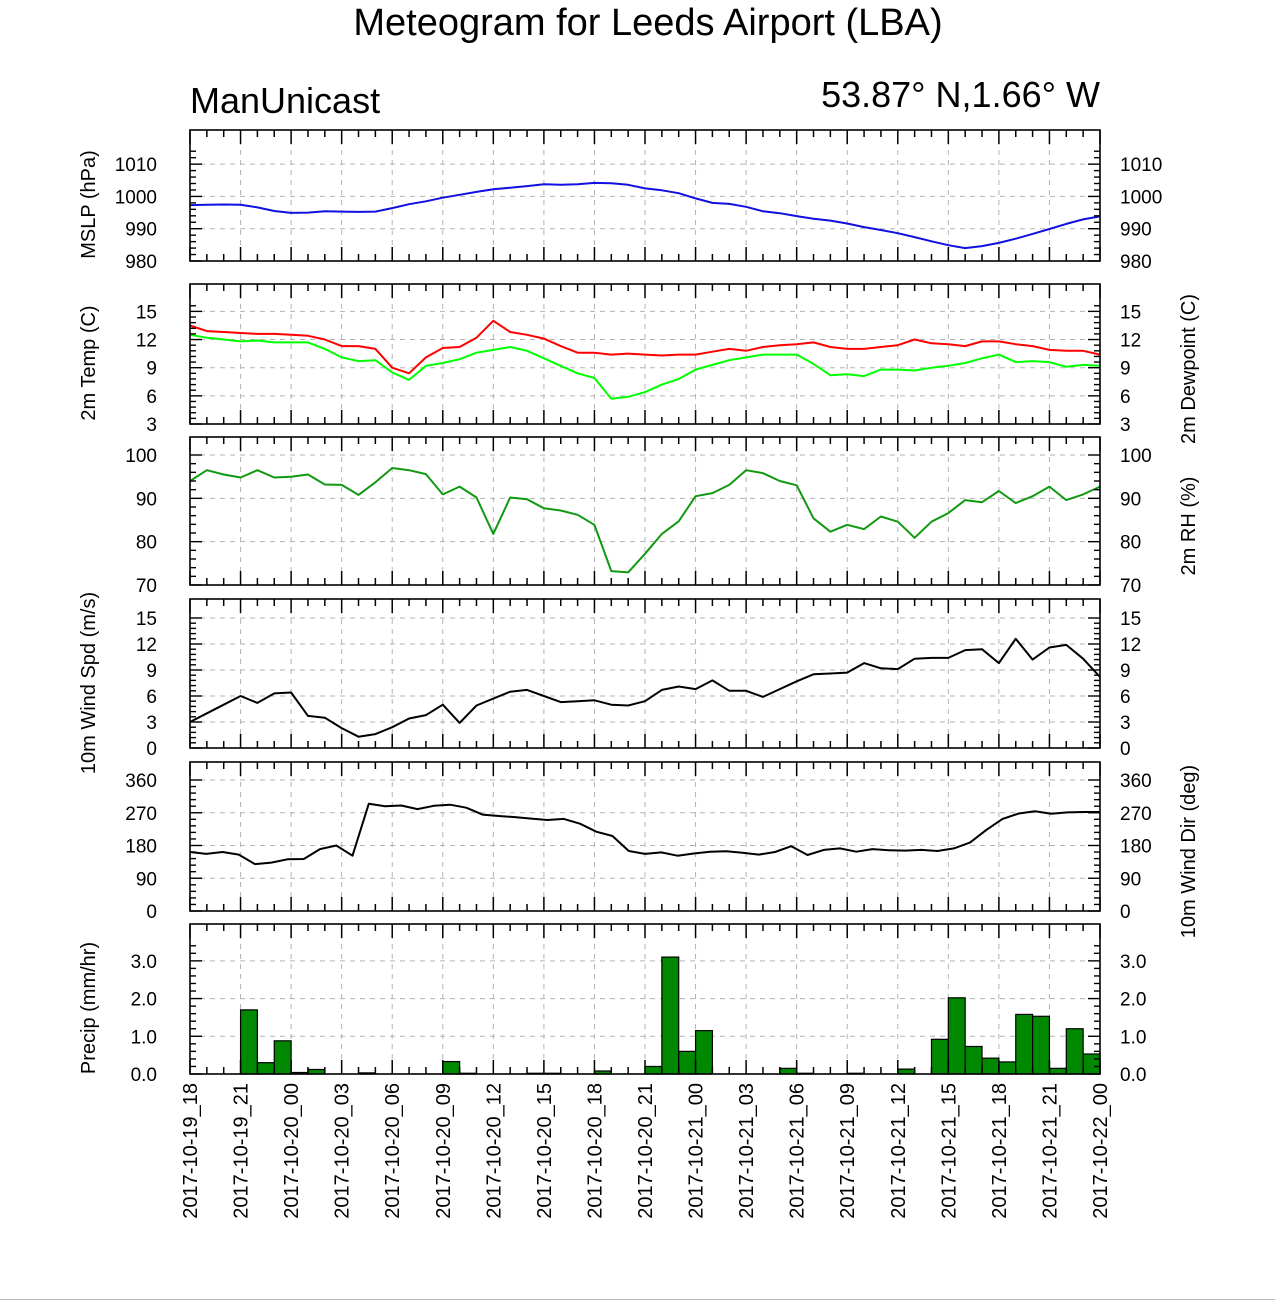  Describe the element at coordinates (151, 369) in the screenshot. I see `y-tick-label-left: 9` at that location.